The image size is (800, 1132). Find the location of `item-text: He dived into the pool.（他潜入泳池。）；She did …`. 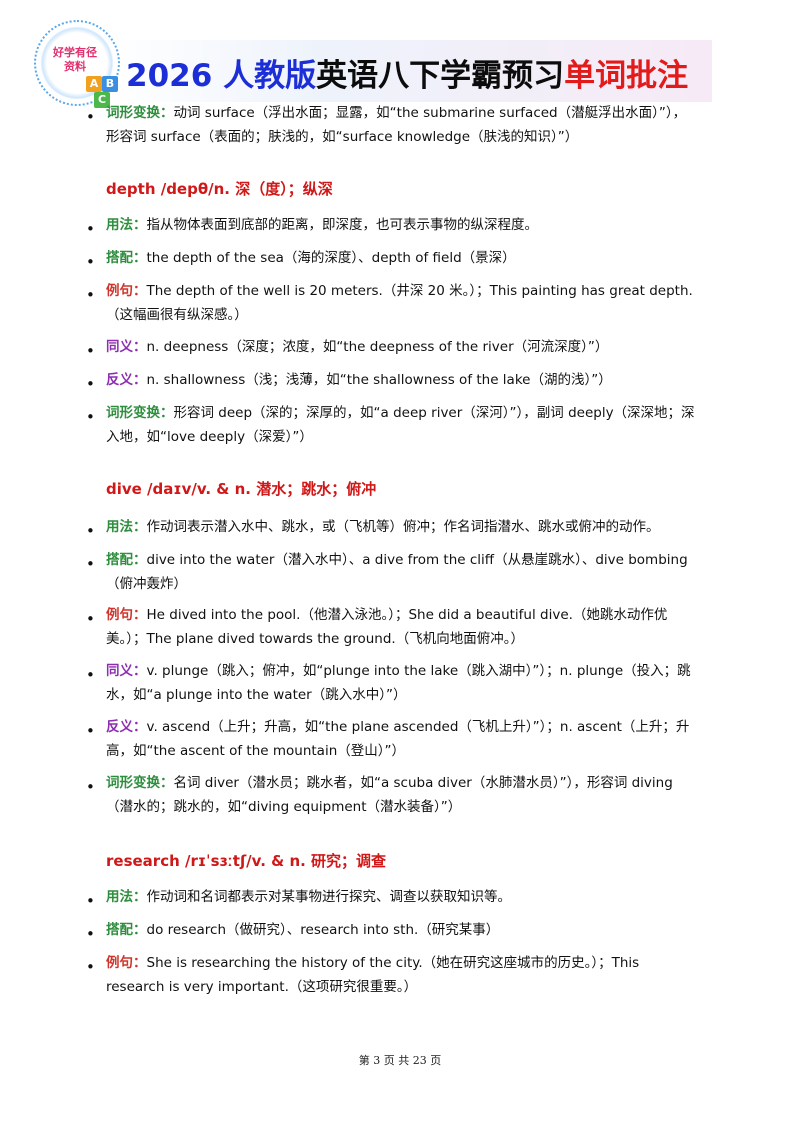

item-text: He dived into the pool.（他潜入泳池。）；She did … is located at coordinates (387, 627).